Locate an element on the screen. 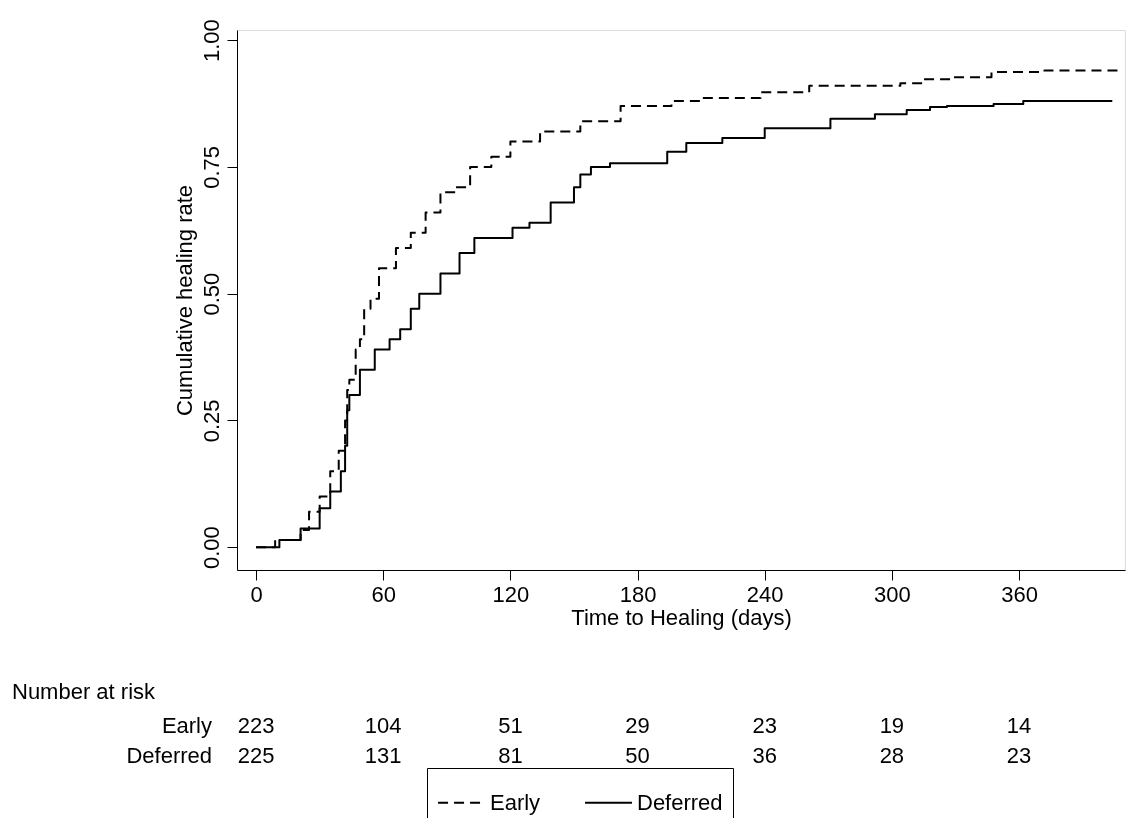 The width and height of the screenshot is (1131, 818). text: 19 is located at coordinates (892, 725).